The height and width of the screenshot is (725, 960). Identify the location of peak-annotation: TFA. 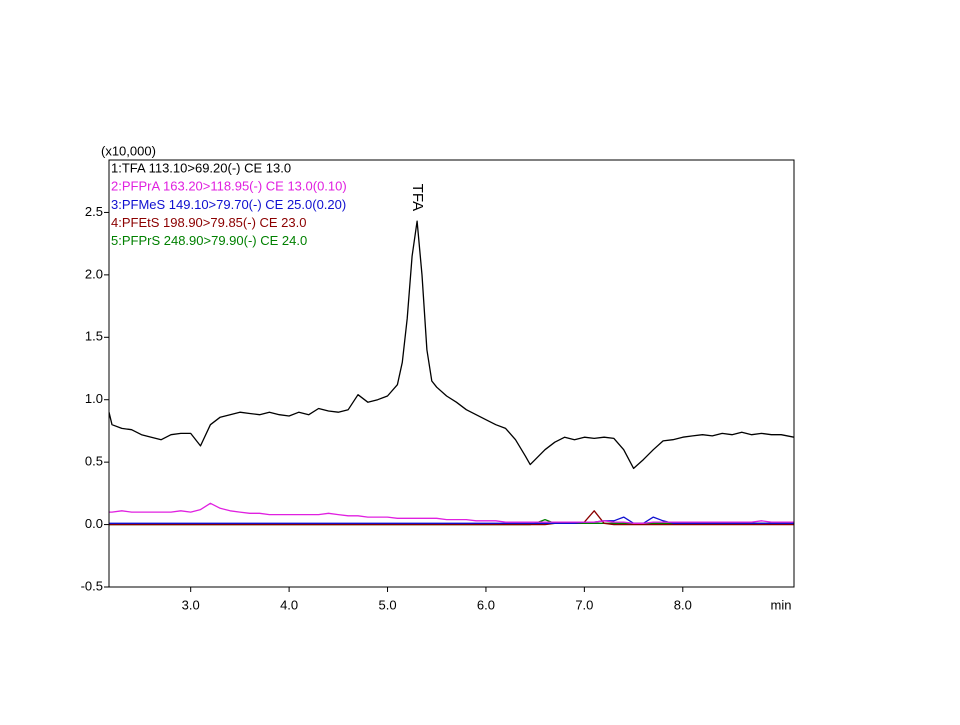
(417, 198).